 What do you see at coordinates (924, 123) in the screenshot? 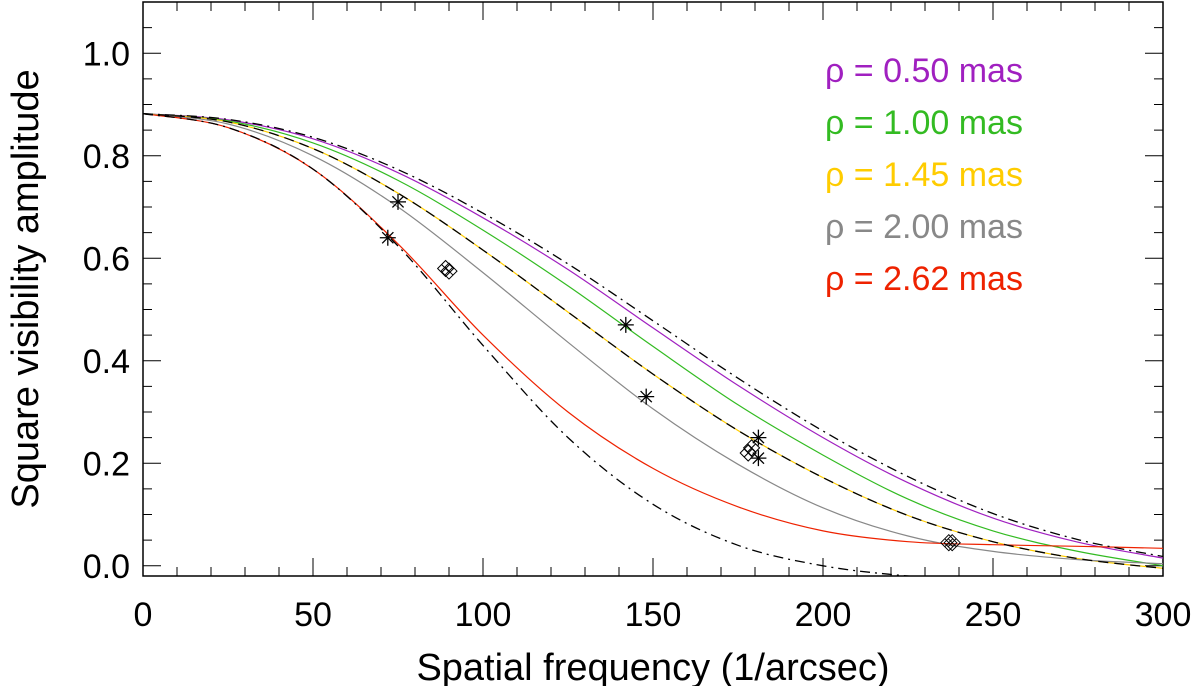
I see `legend-entry: ρ = 1.00 mas` at bounding box center [924, 123].